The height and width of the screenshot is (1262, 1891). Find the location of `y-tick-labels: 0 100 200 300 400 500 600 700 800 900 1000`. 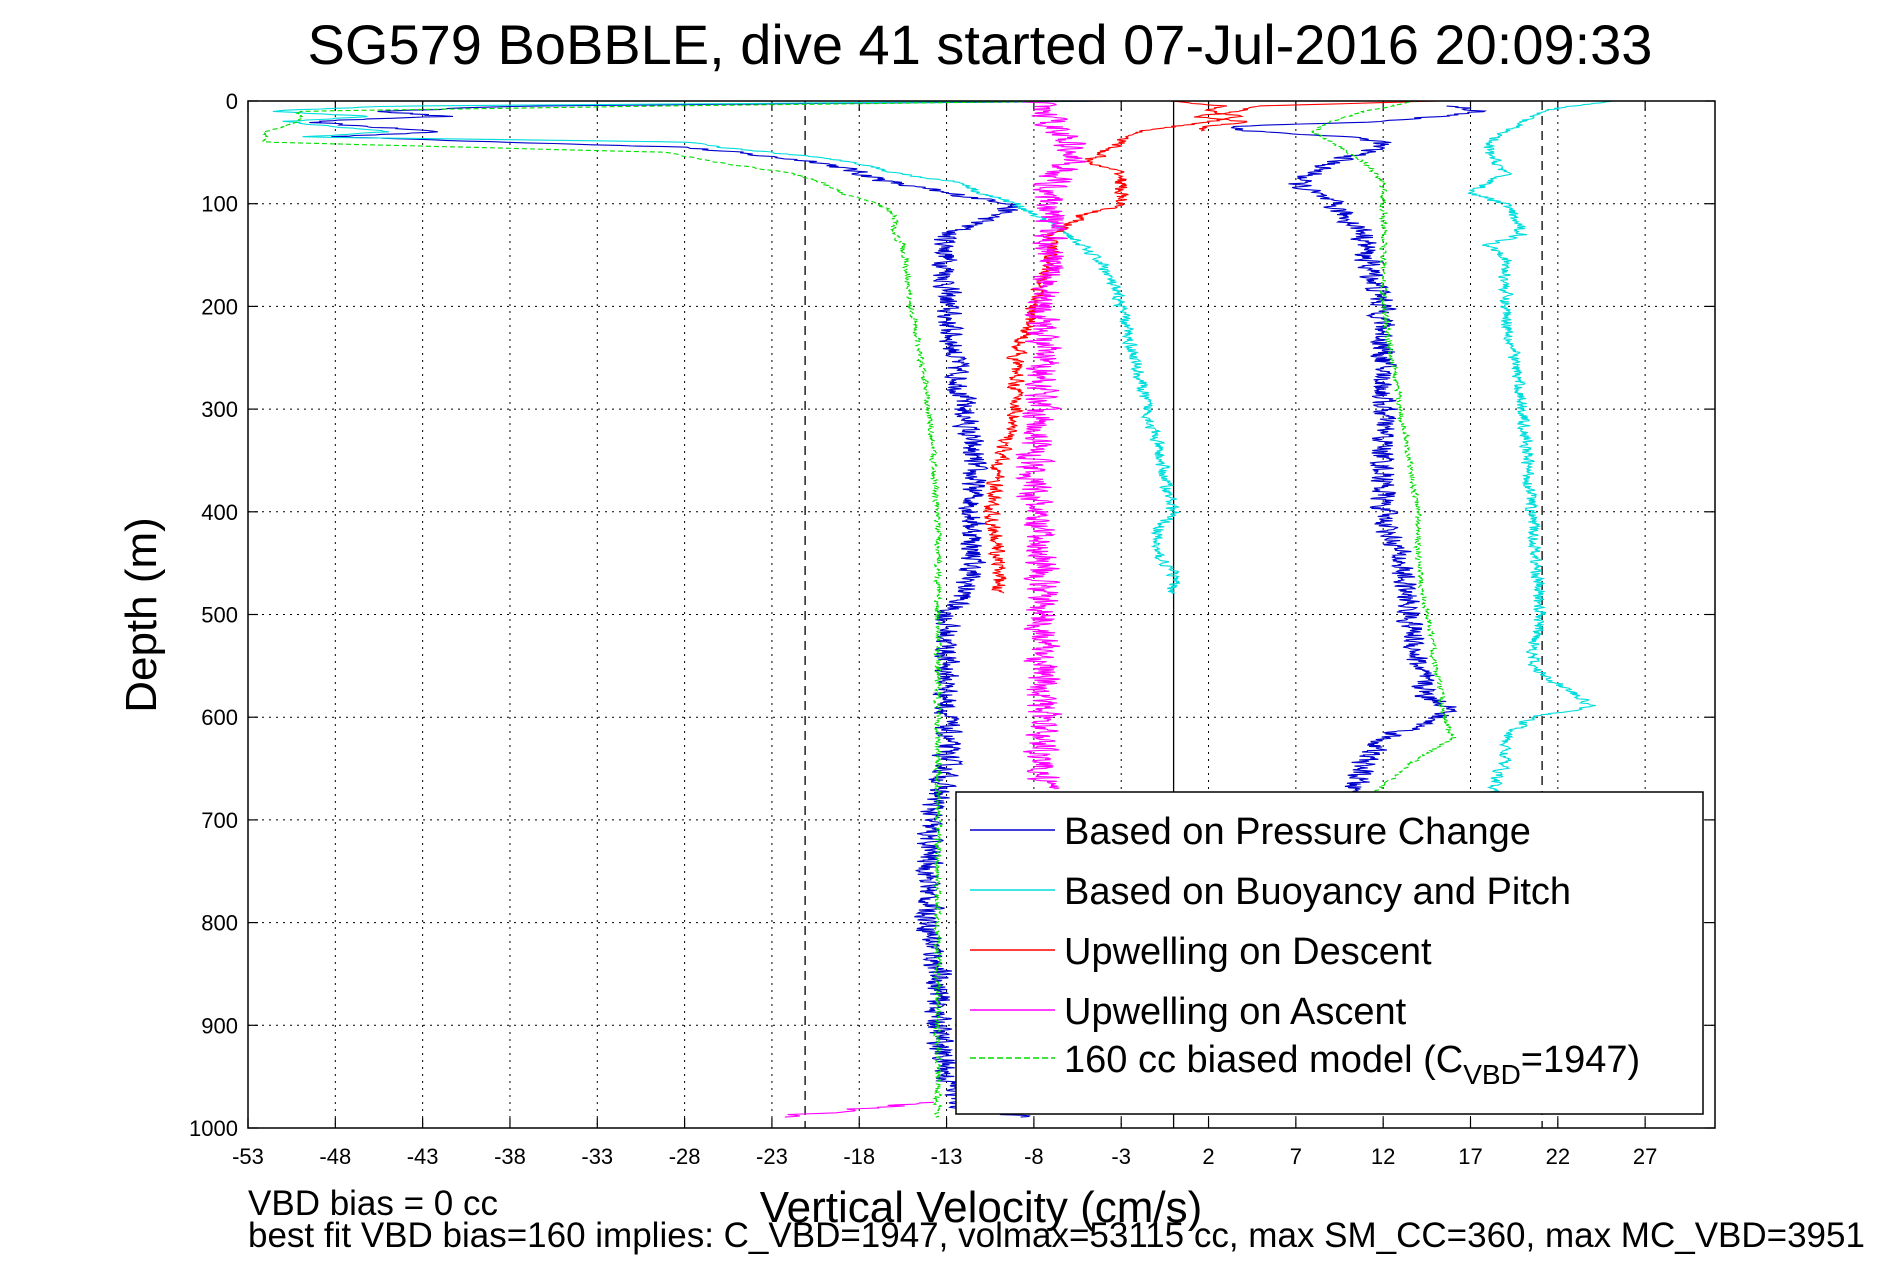

y-tick-labels: 0 100 200 300 400 500 600 700 800 900 1000 is located at coordinates (213, 615).